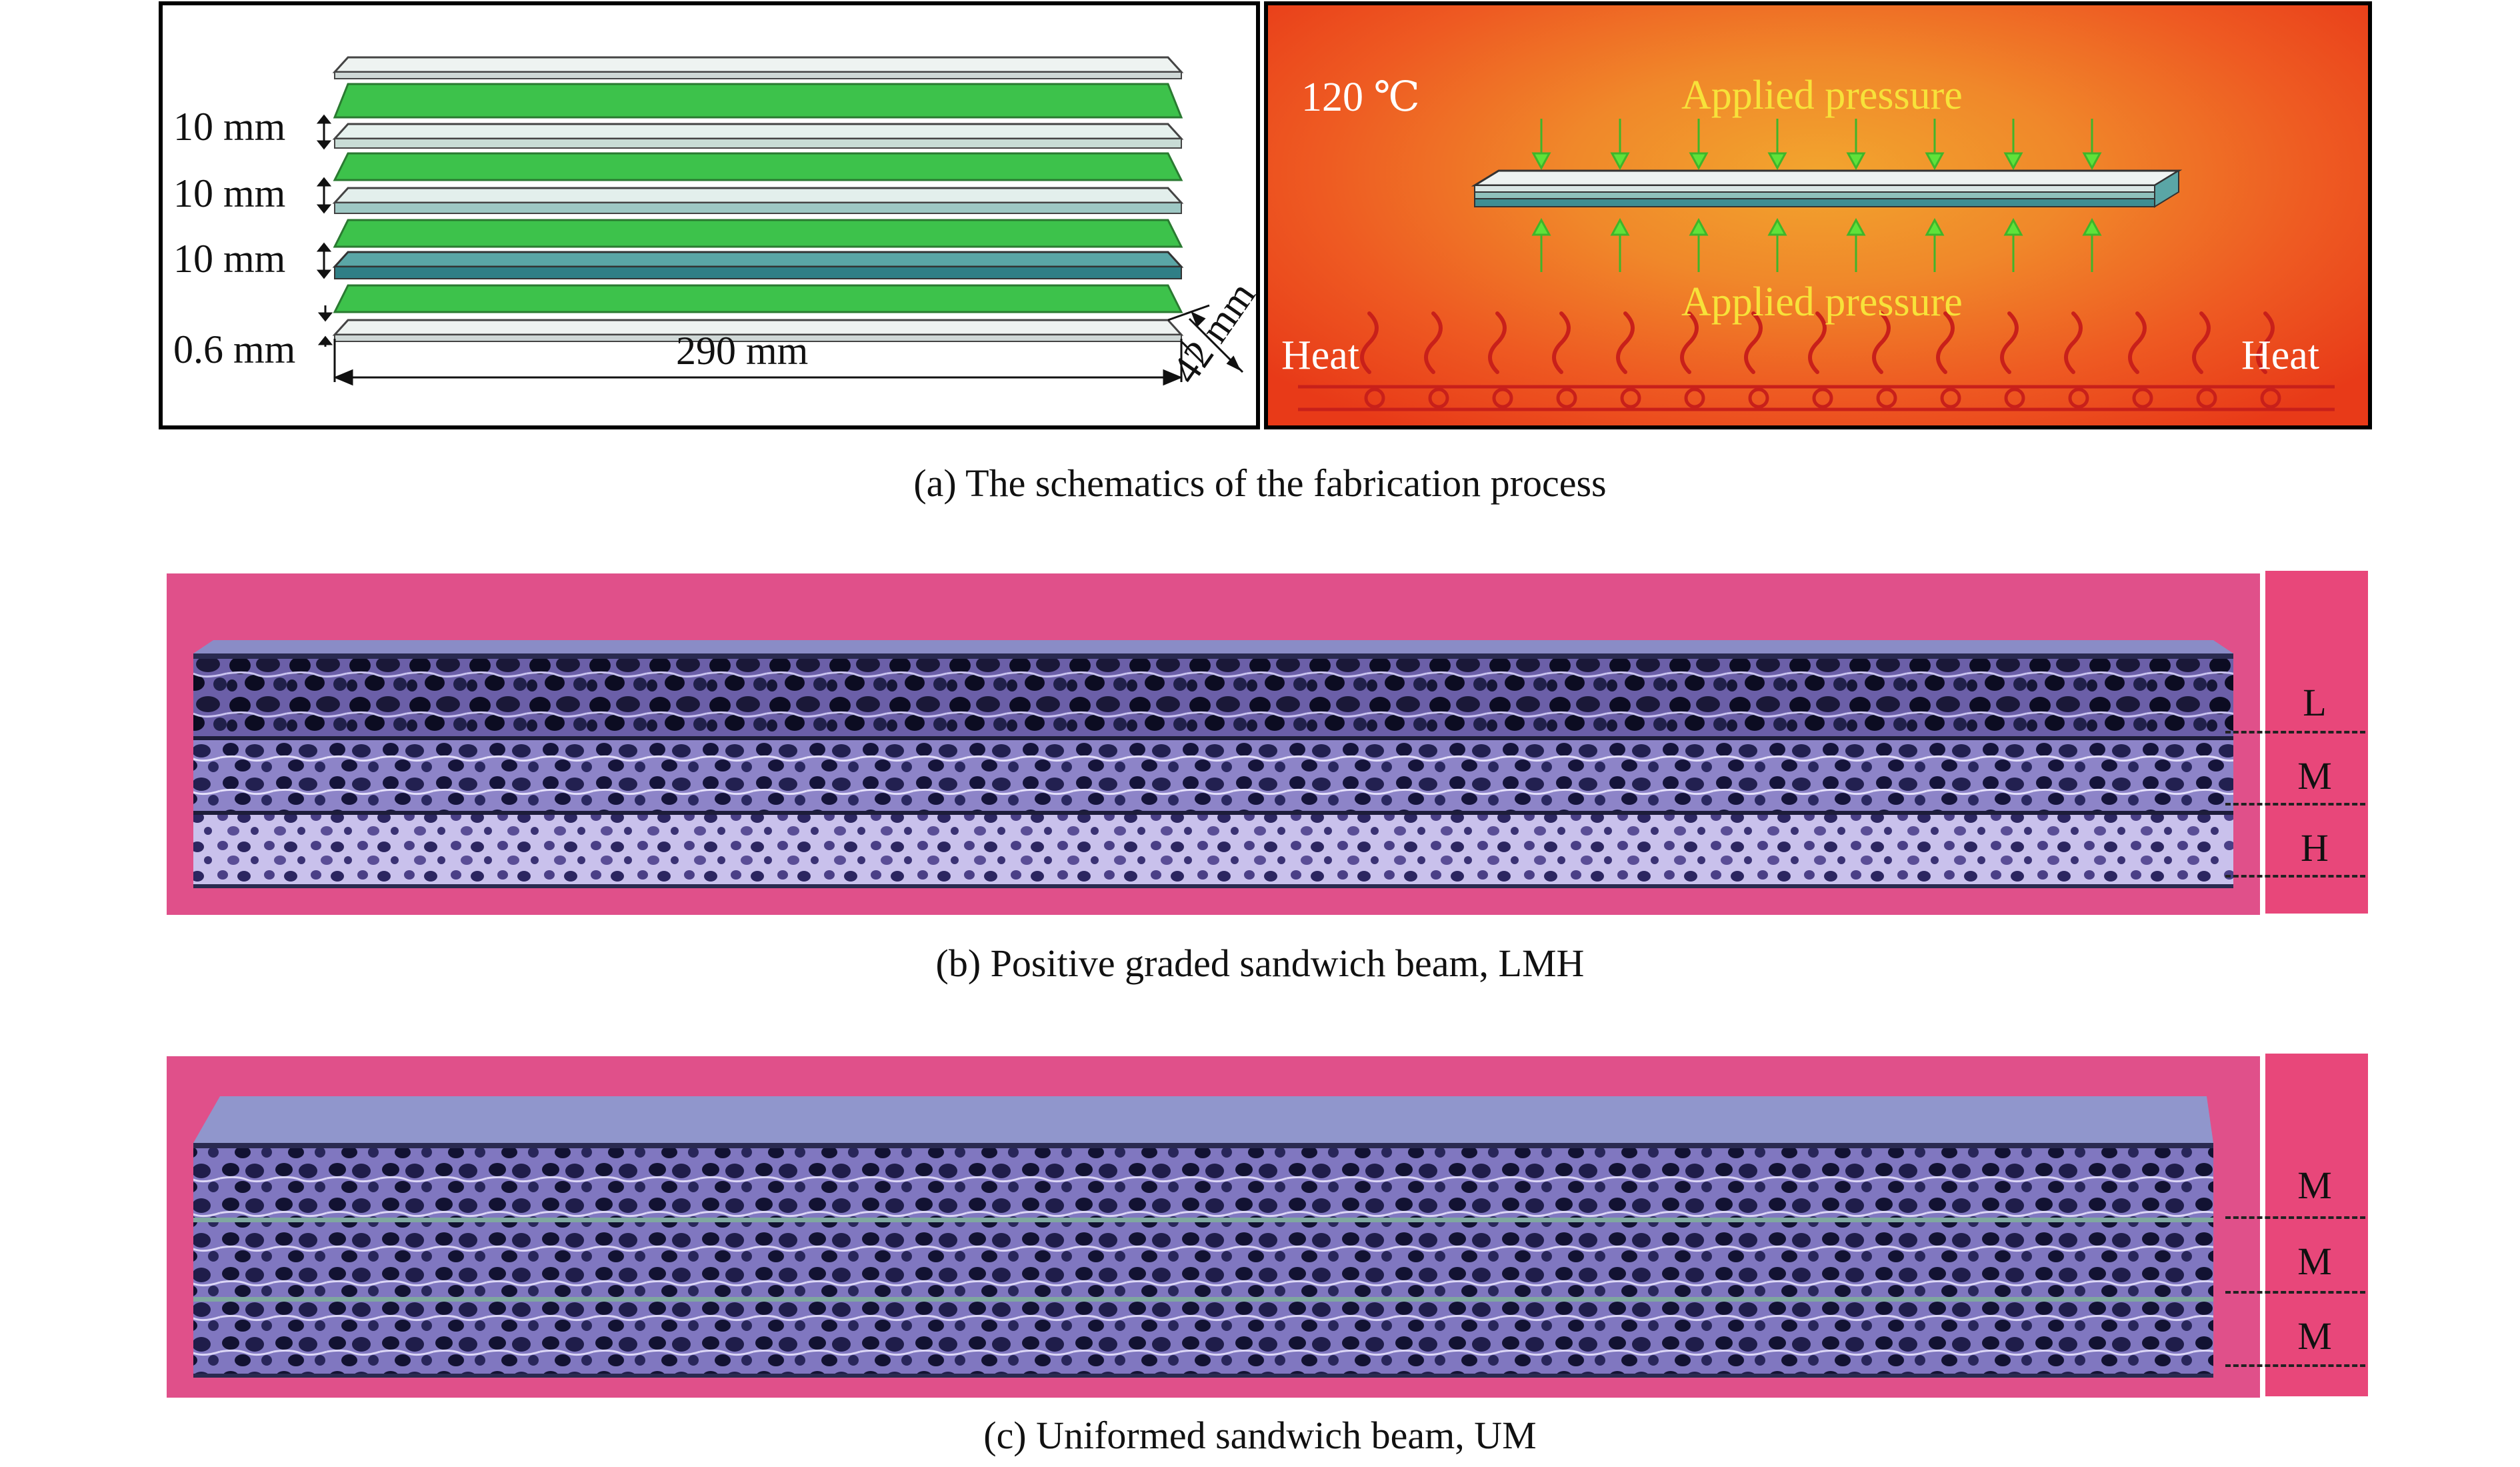 The height and width of the screenshot is (1467, 2520). What do you see at coordinates (1360, 97) in the screenshot?
I see `temperature-label: 120 ℃` at bounding box center [1360, 97].